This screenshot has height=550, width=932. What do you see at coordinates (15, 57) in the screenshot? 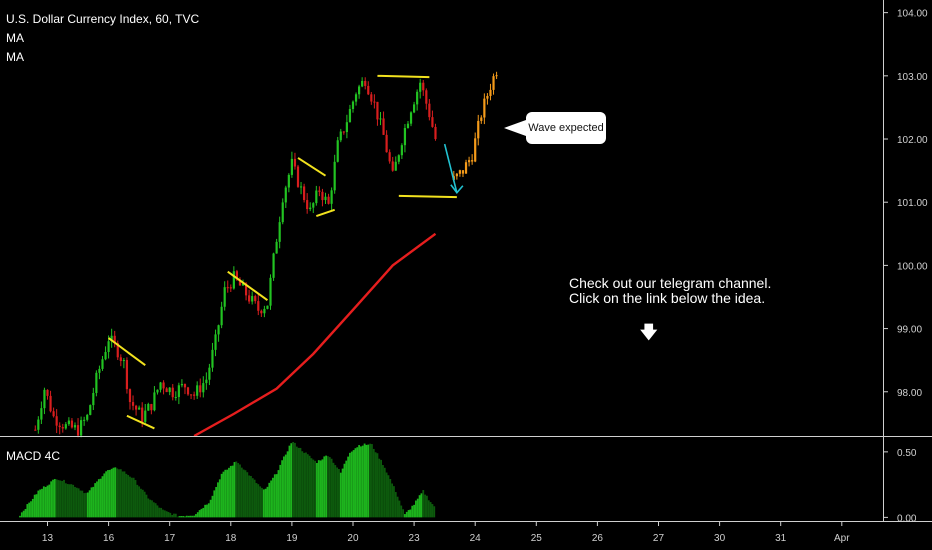
I see `ma-indicator-2: MA` at bounding box center [15, 57].